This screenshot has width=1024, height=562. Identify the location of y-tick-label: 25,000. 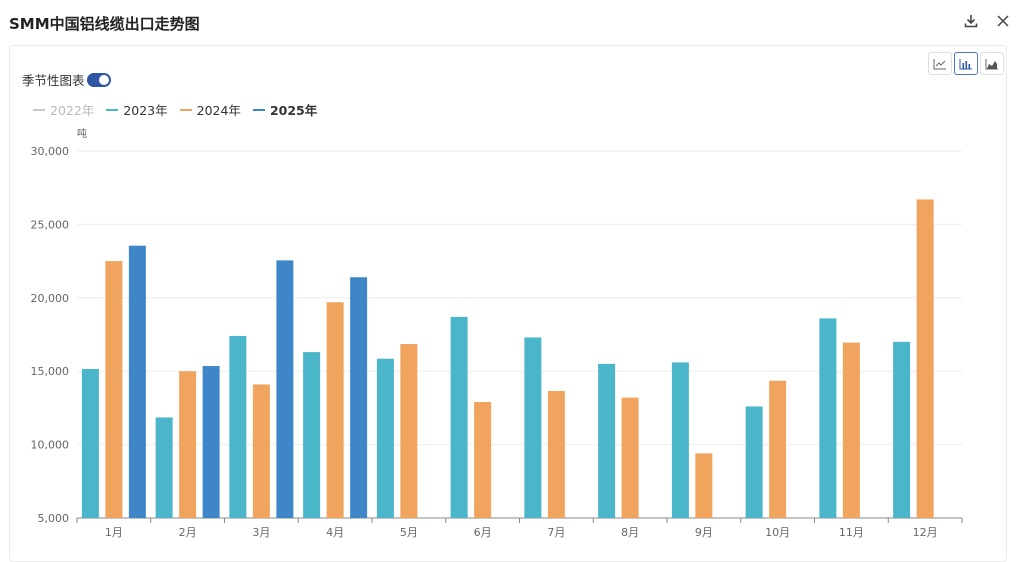
(50, 224).